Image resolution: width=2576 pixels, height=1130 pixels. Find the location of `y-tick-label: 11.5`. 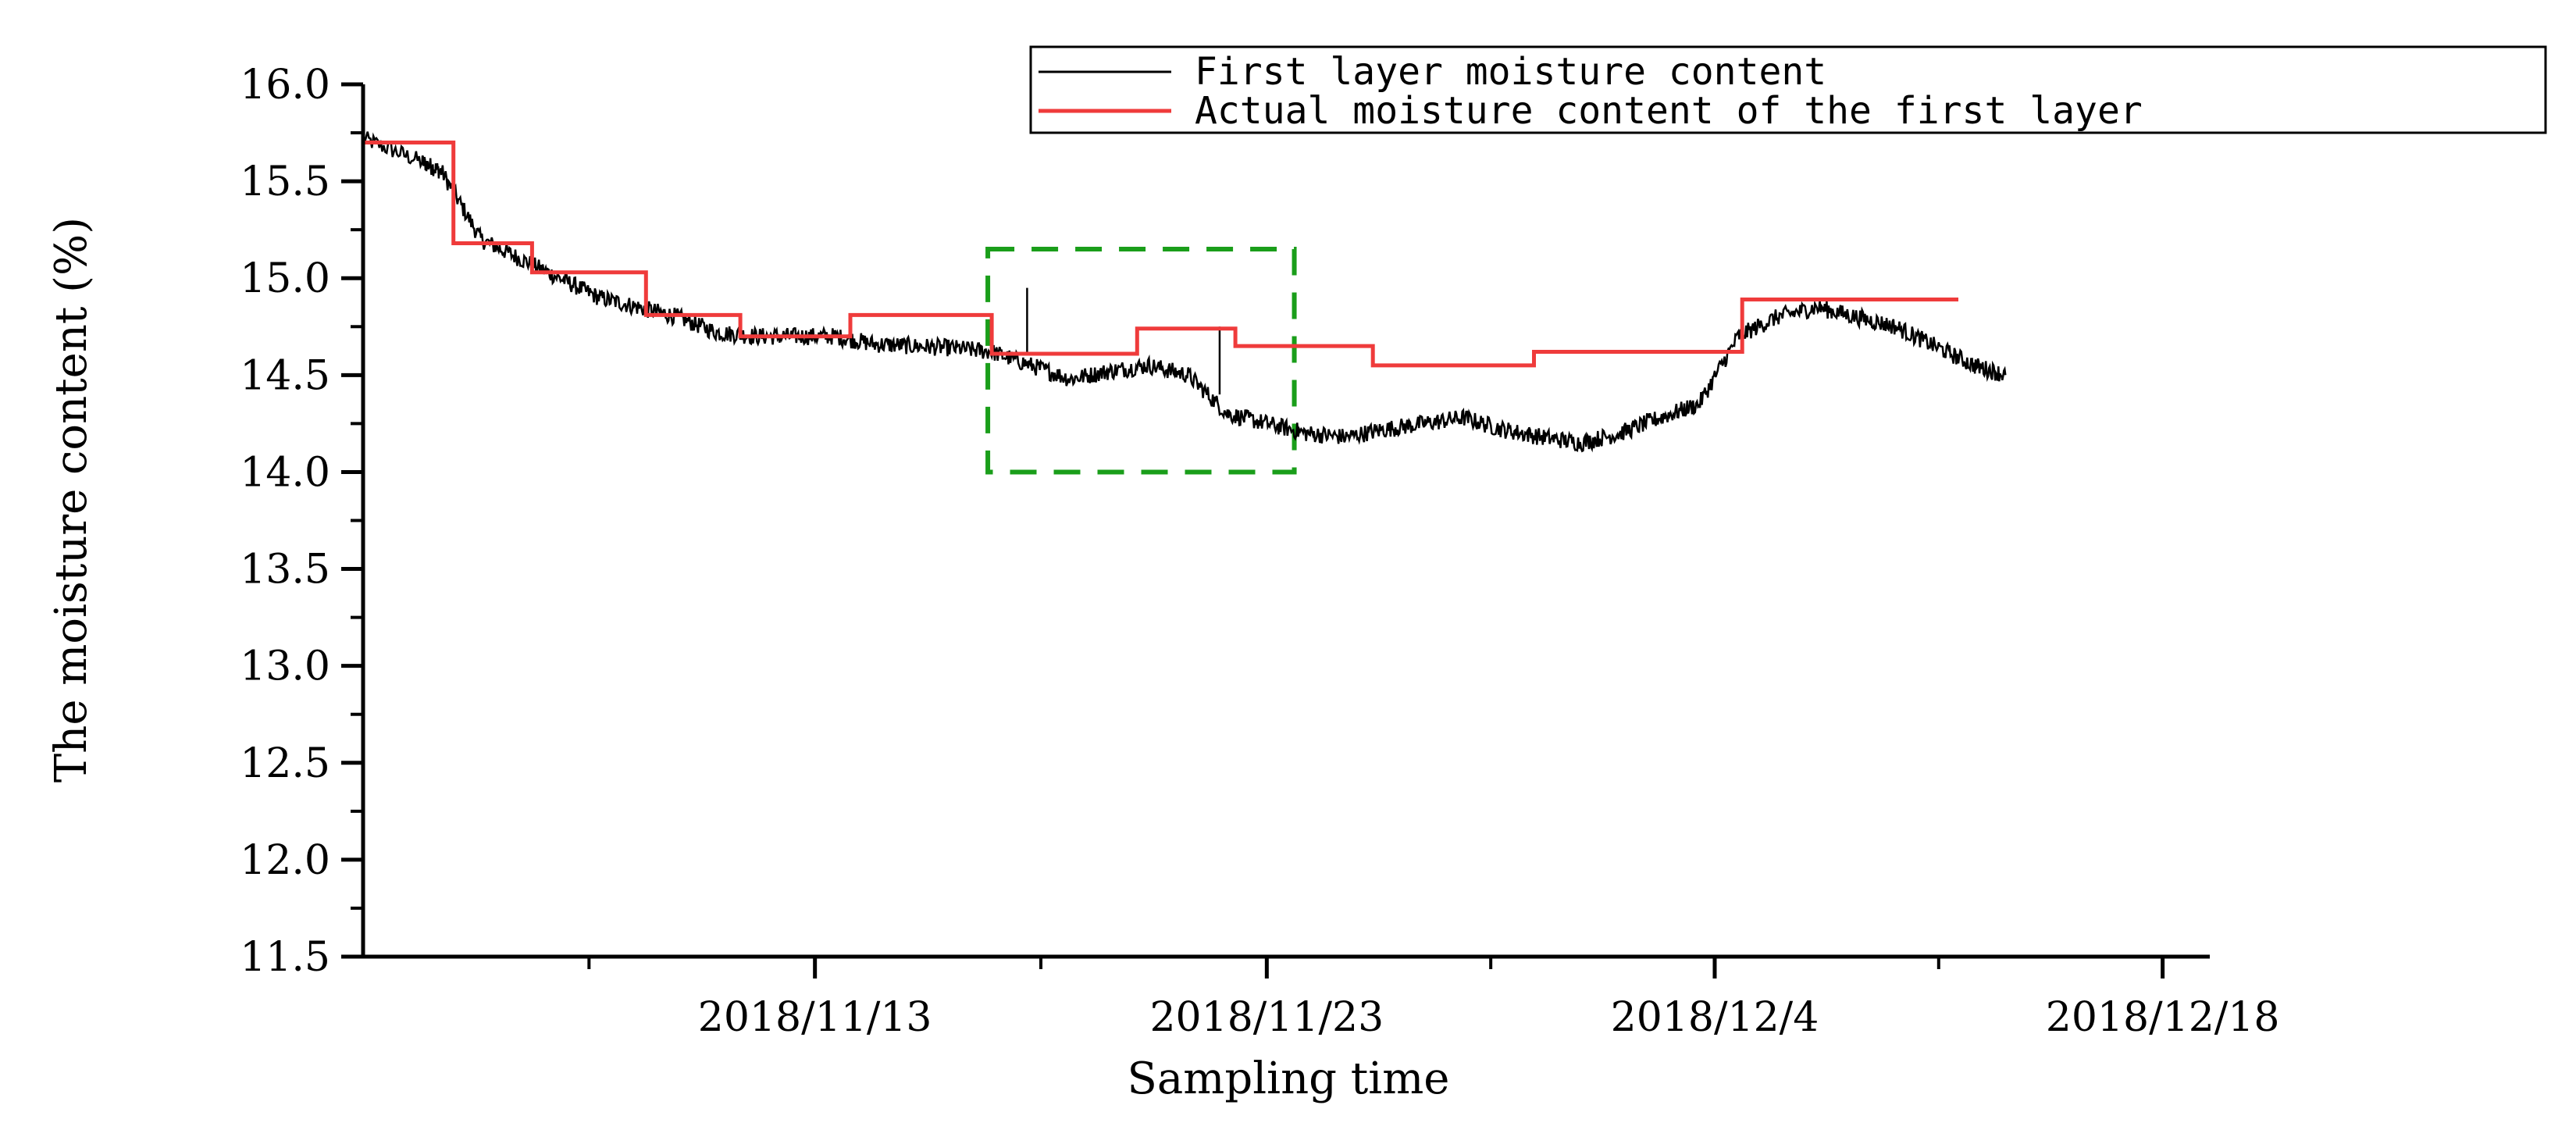

y-tick-label: 11.5 is located at coordinates (285, 957).